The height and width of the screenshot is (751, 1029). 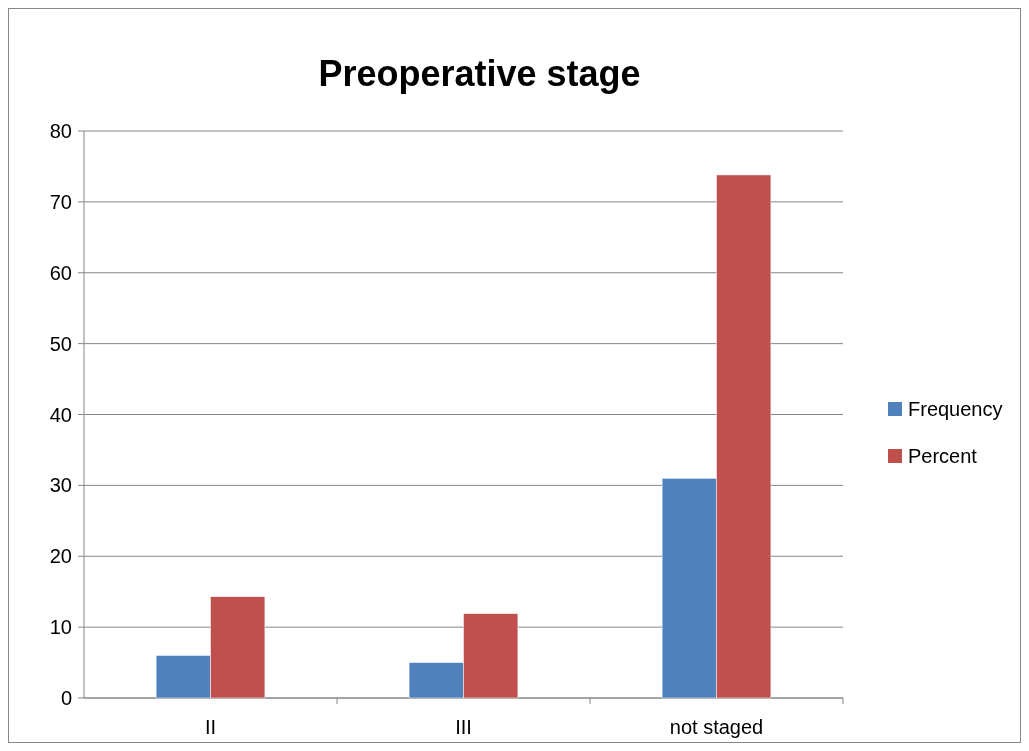 What do you see at coordinates (60, 343) in the screenshot?
I see `y-tick-label: 50` at bounding box center [60, 343].